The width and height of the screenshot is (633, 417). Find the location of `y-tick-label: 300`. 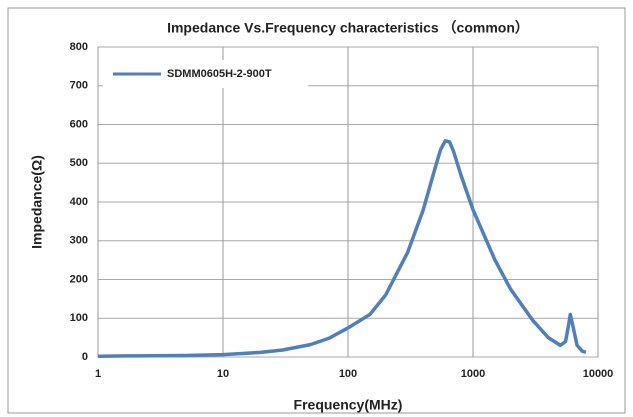

y-tick-label: 300 is located at coordinates (79, 241).